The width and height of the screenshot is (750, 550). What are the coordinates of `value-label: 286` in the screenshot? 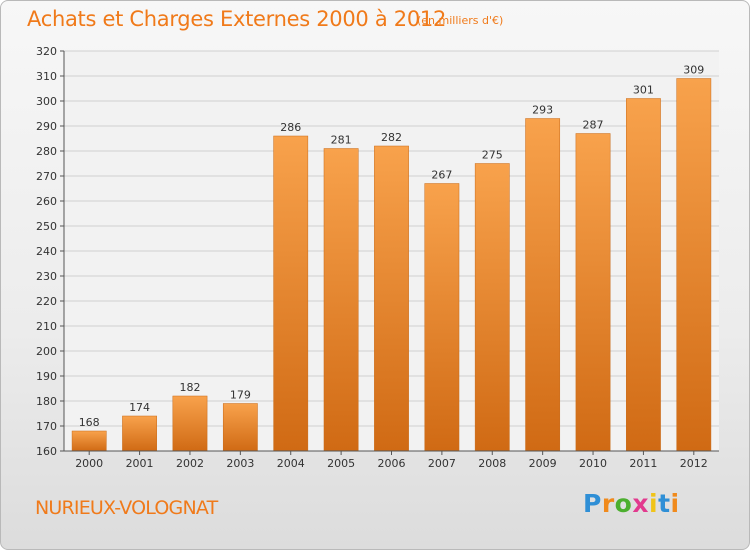 It's located at (290, 127).